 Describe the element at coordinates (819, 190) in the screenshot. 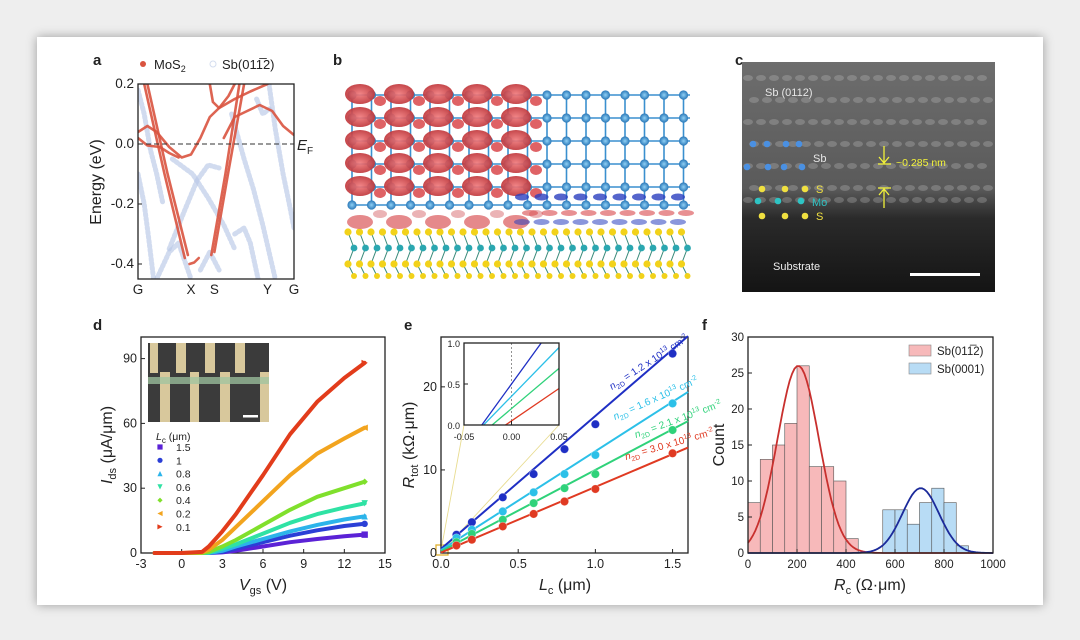

I see `tem-label-s-top: S` at that location.